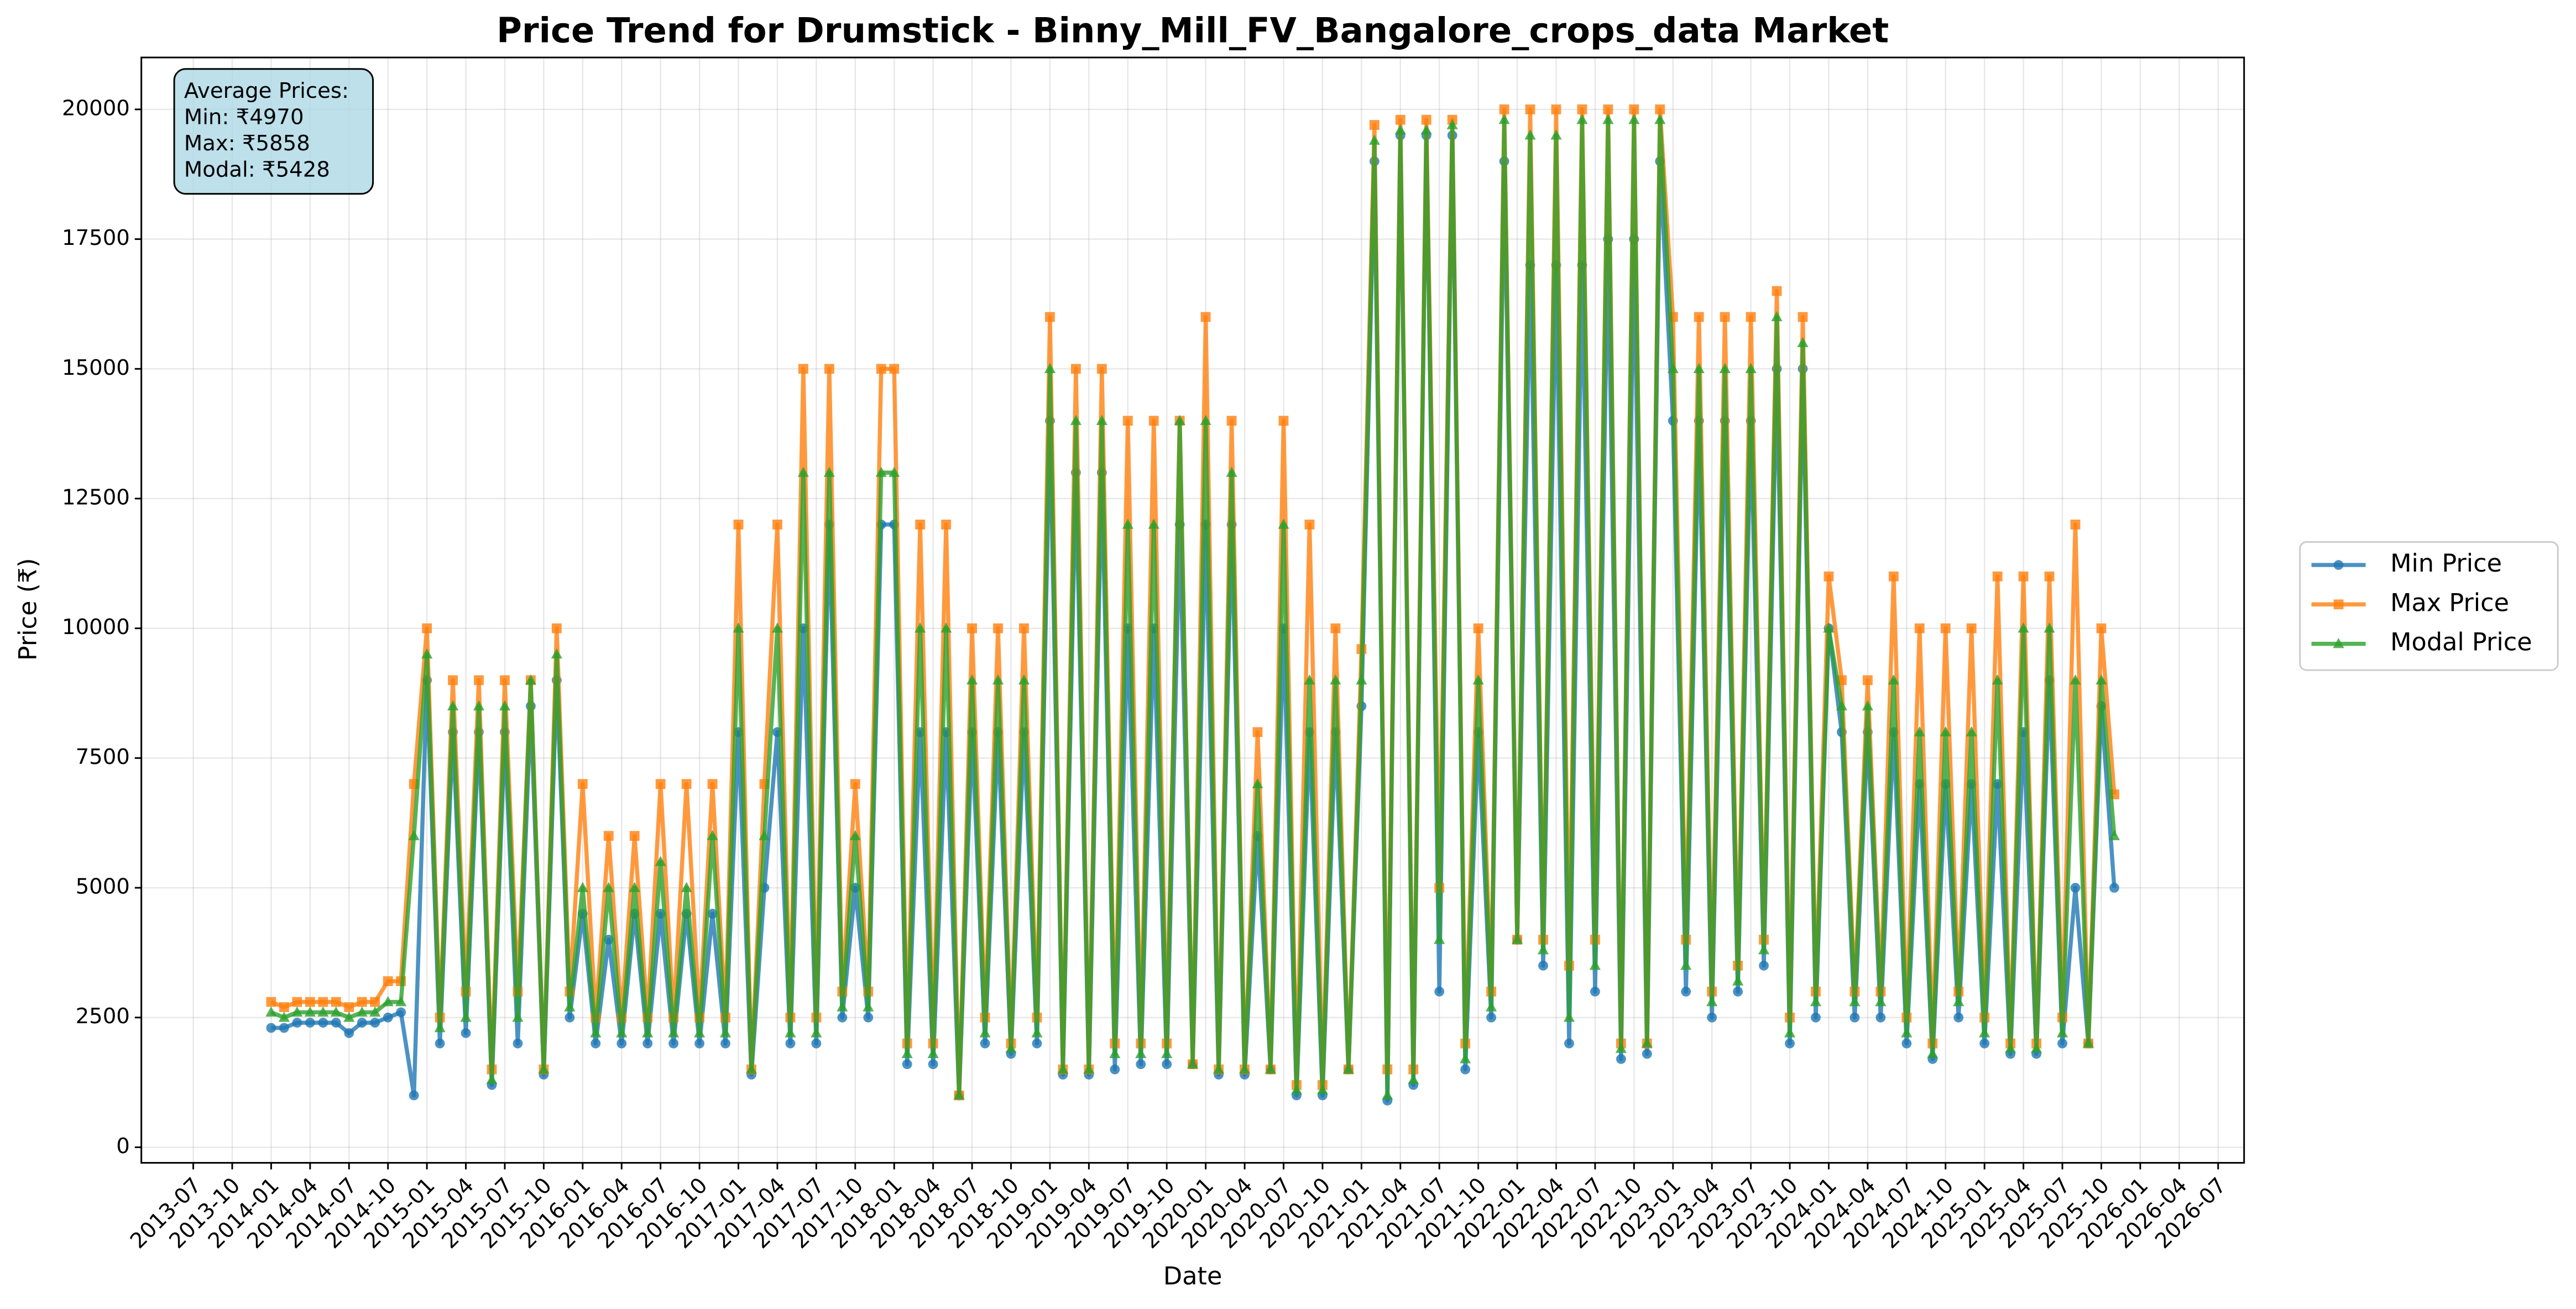 This screenshot has height=1309, width=2576. What do you see at coordinates (2429, 606) in the screenshot?
I see `legend-box` at bounding box center [2429, 606].